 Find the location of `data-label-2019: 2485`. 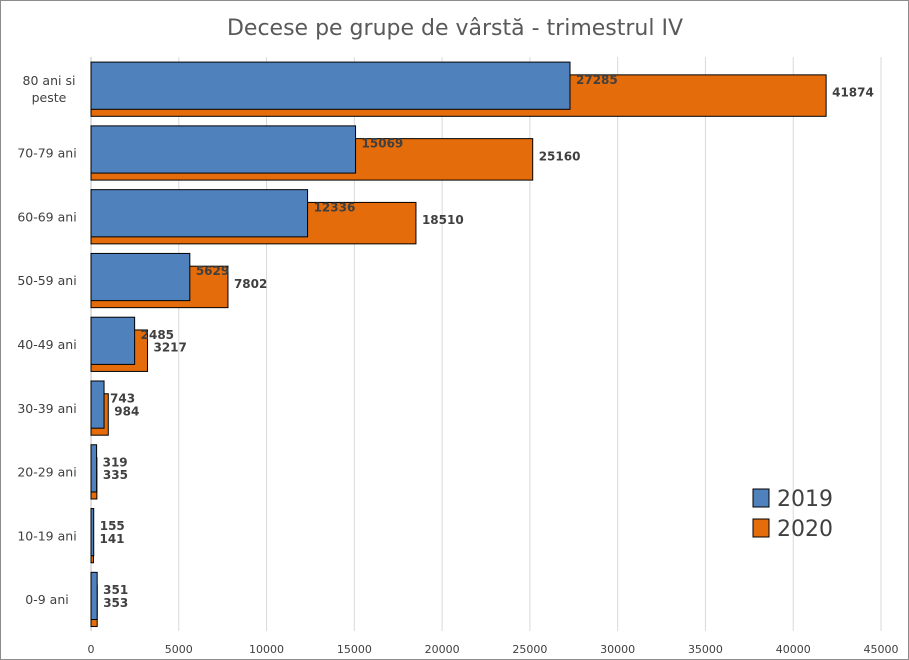

data-label-2019: 2485 is located at coordinates (157, 335).